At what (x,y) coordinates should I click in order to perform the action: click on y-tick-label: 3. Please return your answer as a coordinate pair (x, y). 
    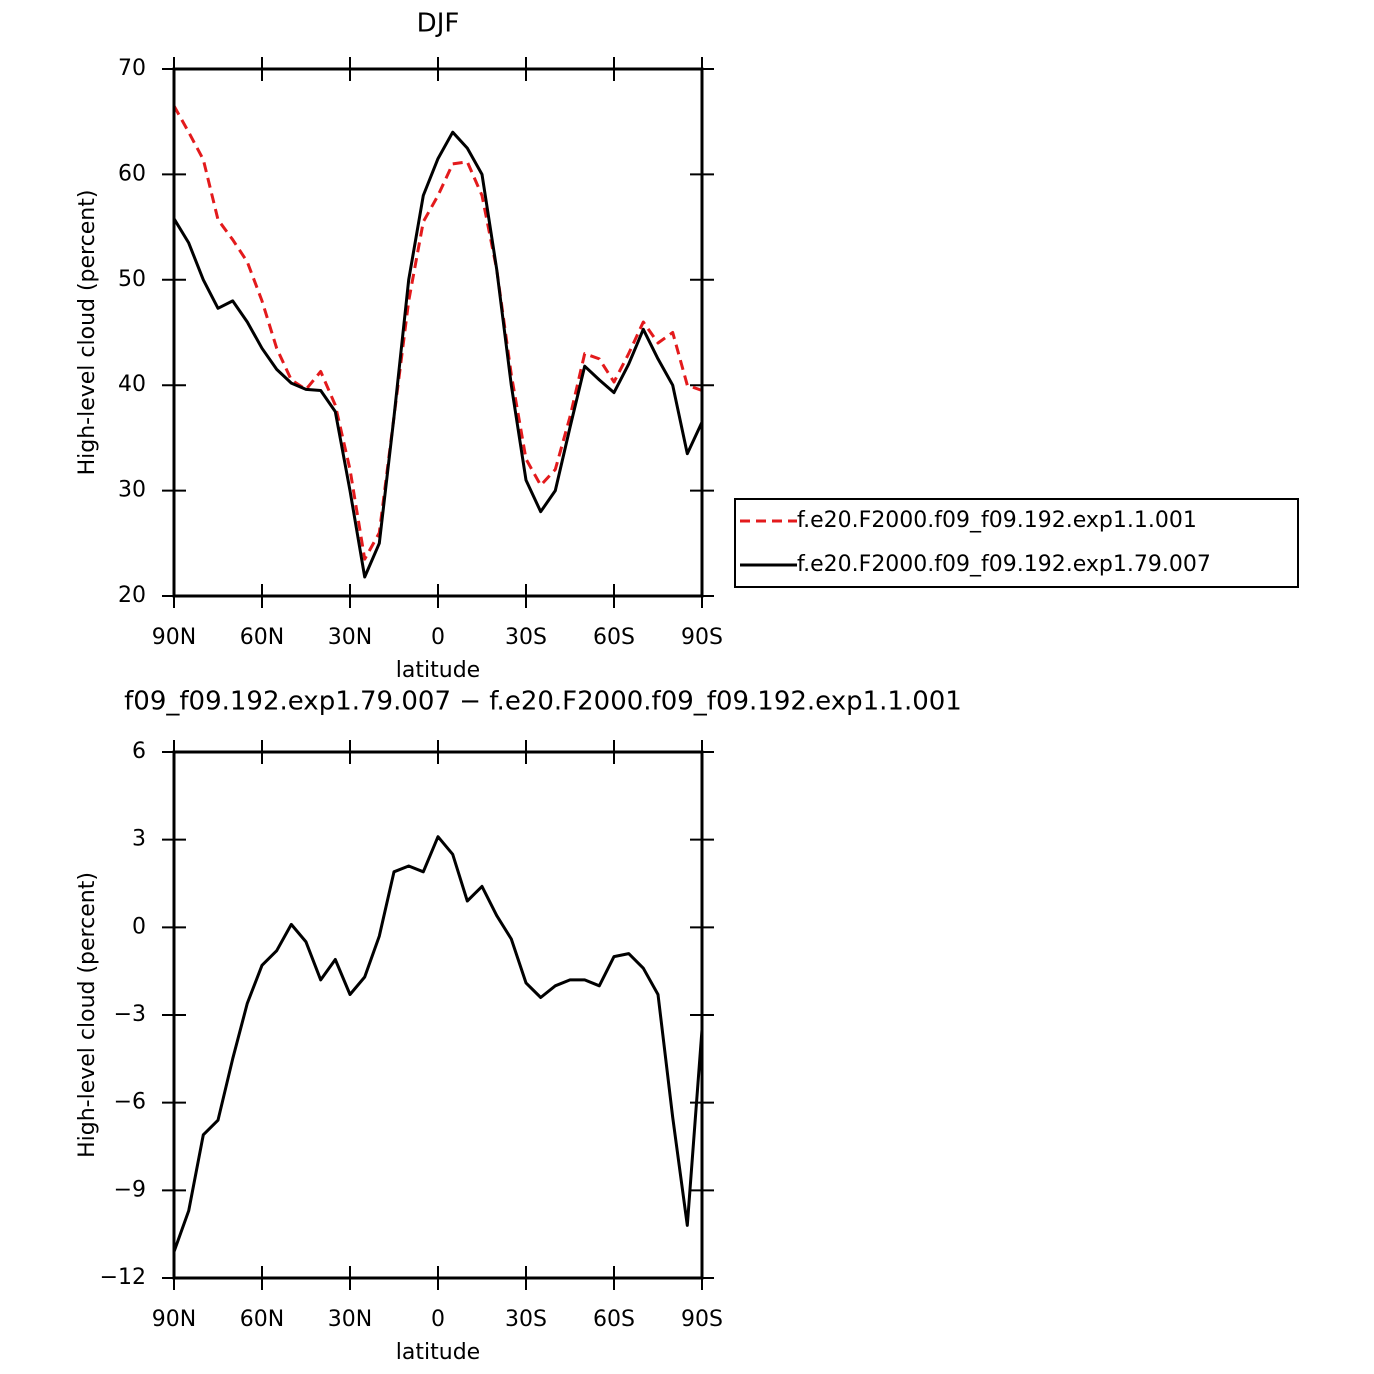
    Looking at the image, I should click on (139, 839).